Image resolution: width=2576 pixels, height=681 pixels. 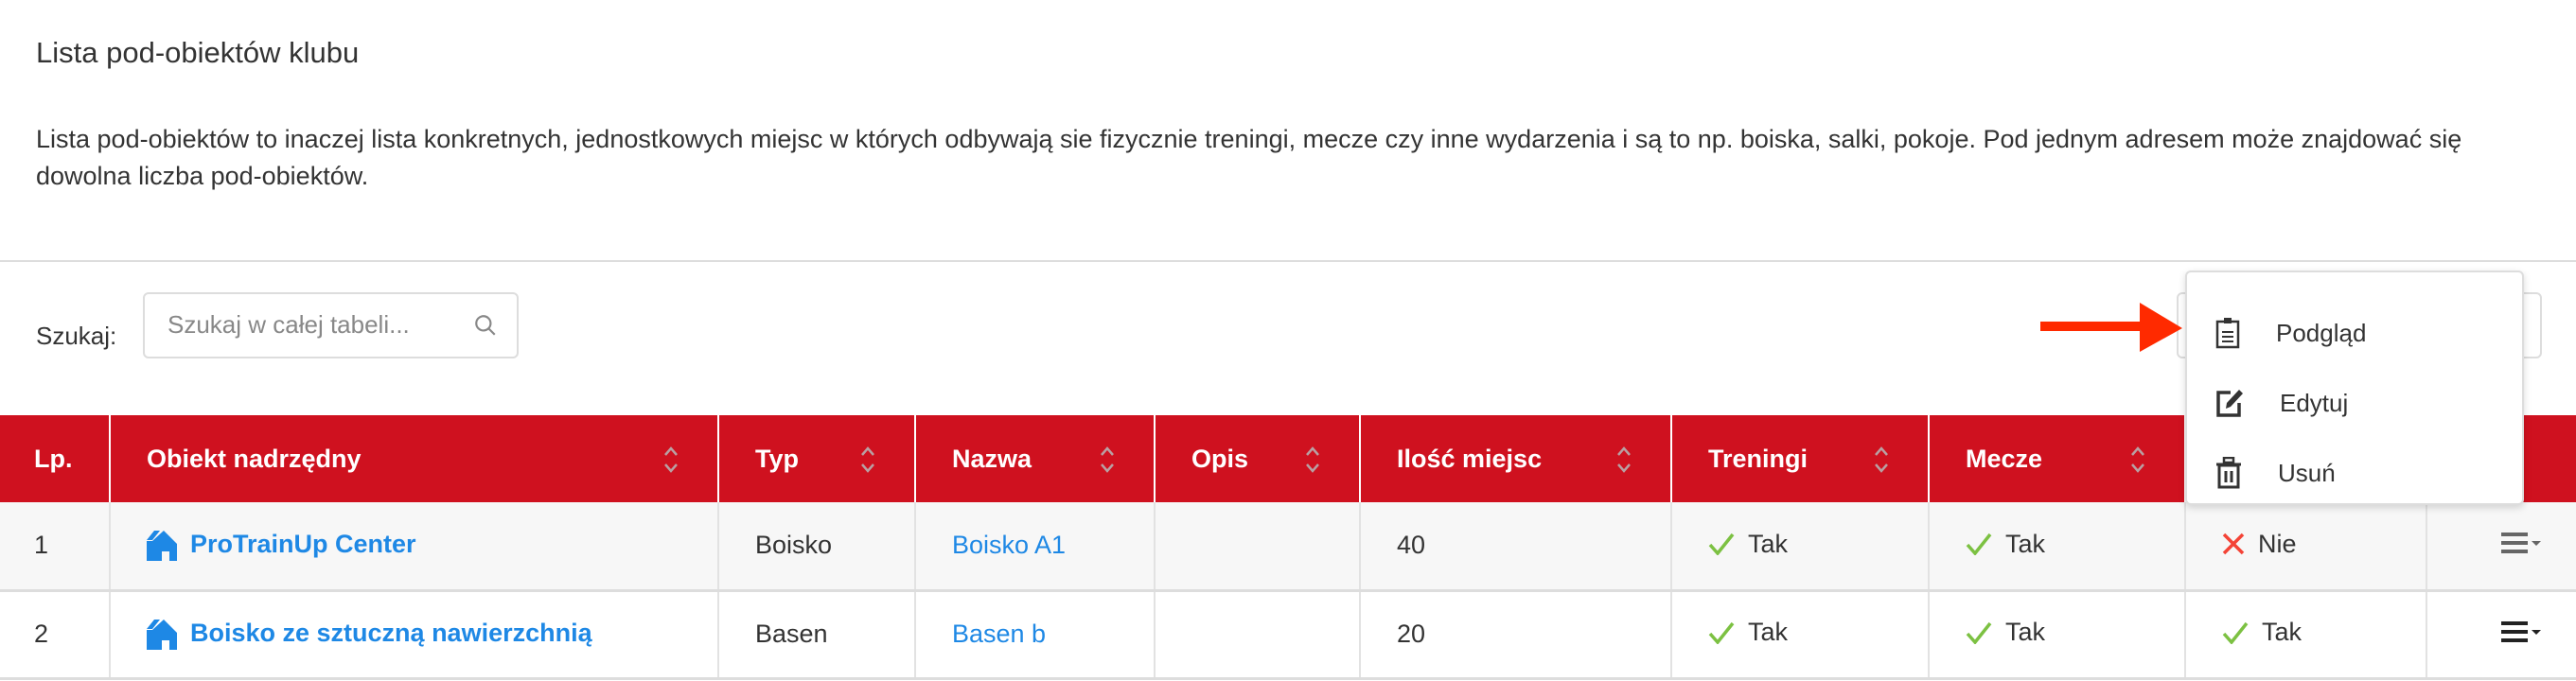 I want to click on cell-lp: 1, so click(x=55, y=547).